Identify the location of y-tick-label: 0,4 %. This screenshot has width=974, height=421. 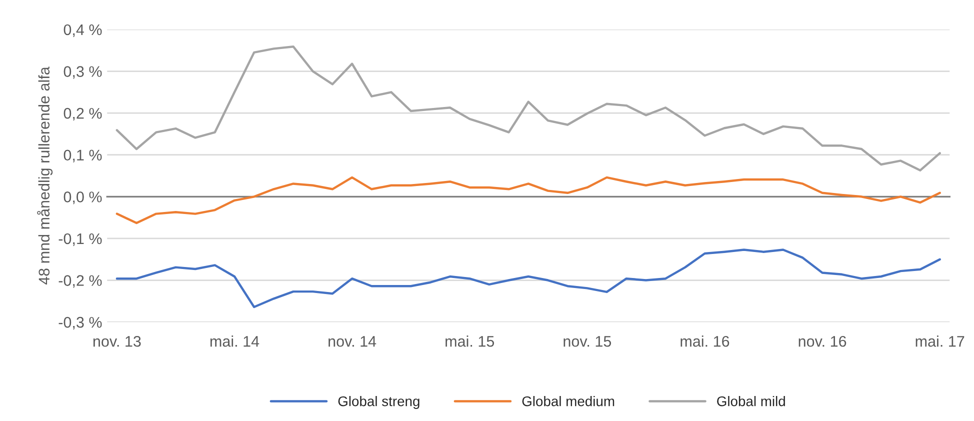
(83, 30).